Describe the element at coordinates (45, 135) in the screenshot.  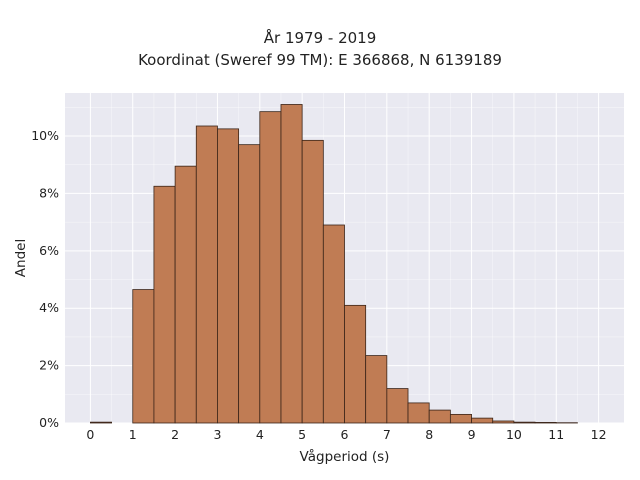
I see `y-tick-label: 10%` at that location.